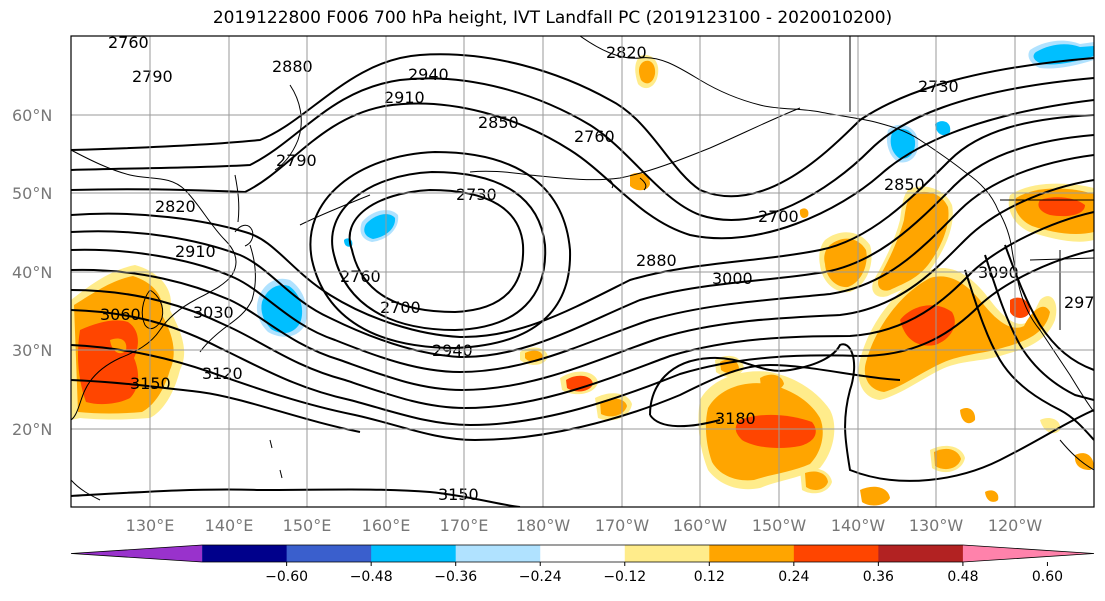  Describe the element at coordinates (1015, 525) in the screenshot. I see `lon-tick-label: 120°W` at that location.